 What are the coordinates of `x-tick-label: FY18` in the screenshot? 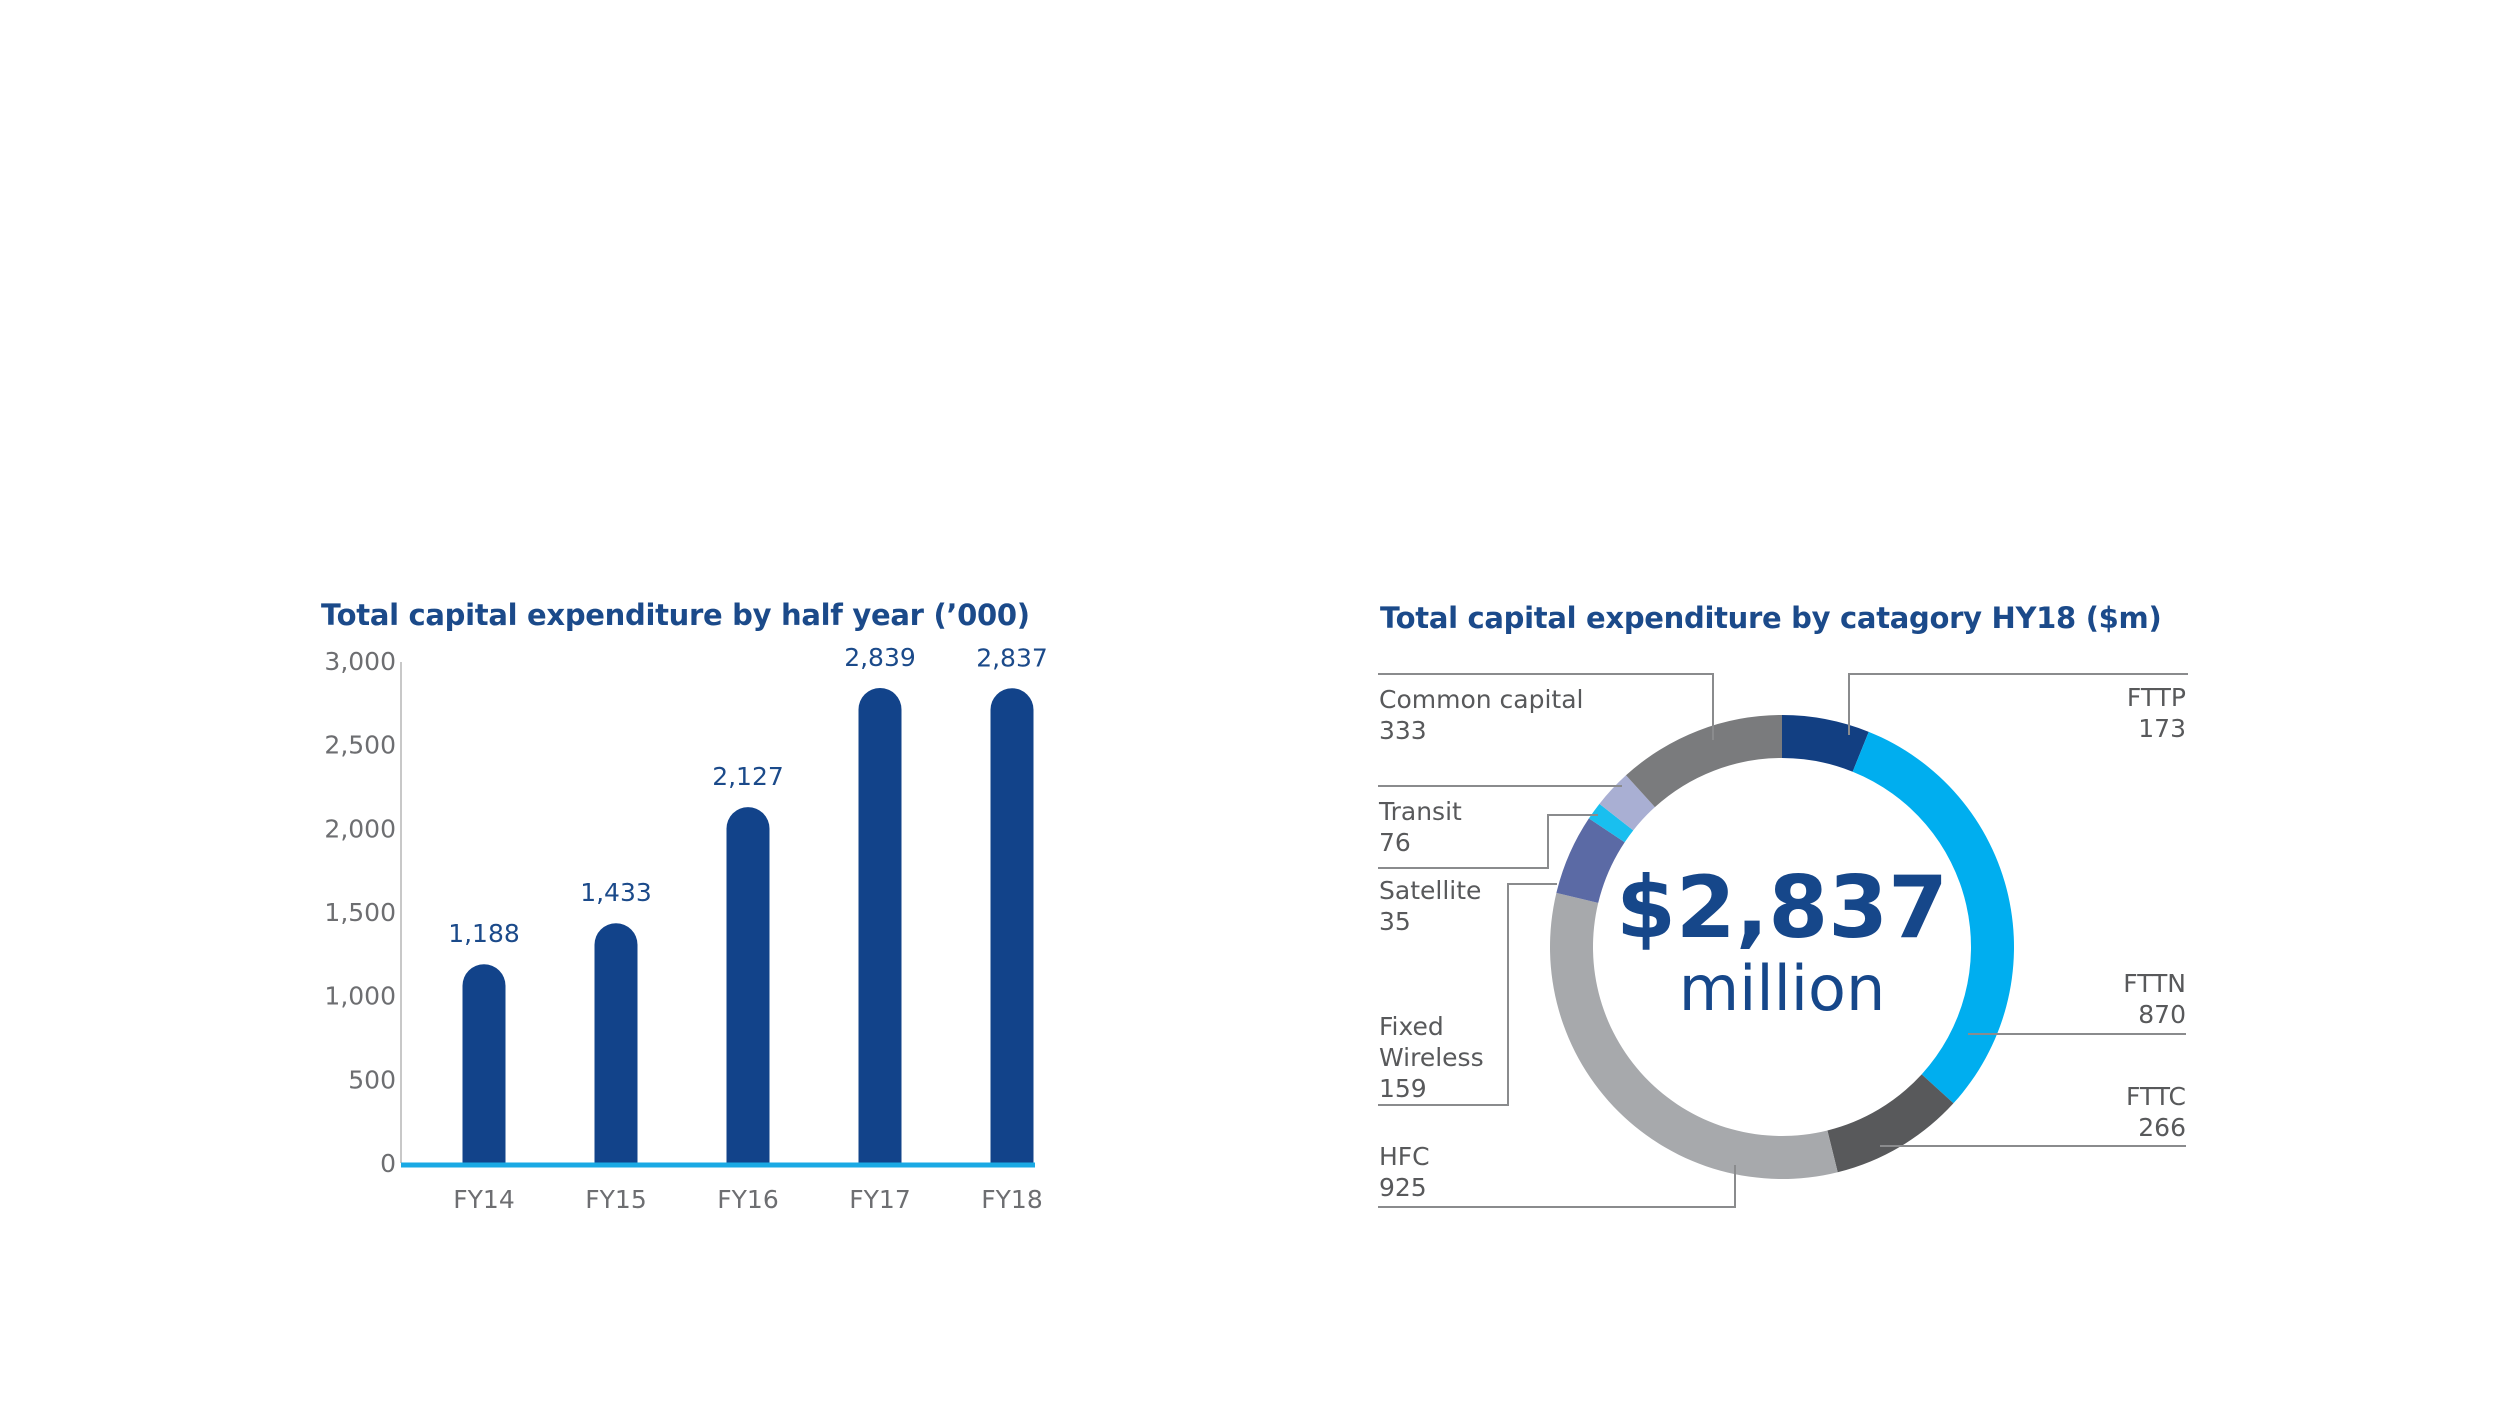 It's located at (1011, 1199).